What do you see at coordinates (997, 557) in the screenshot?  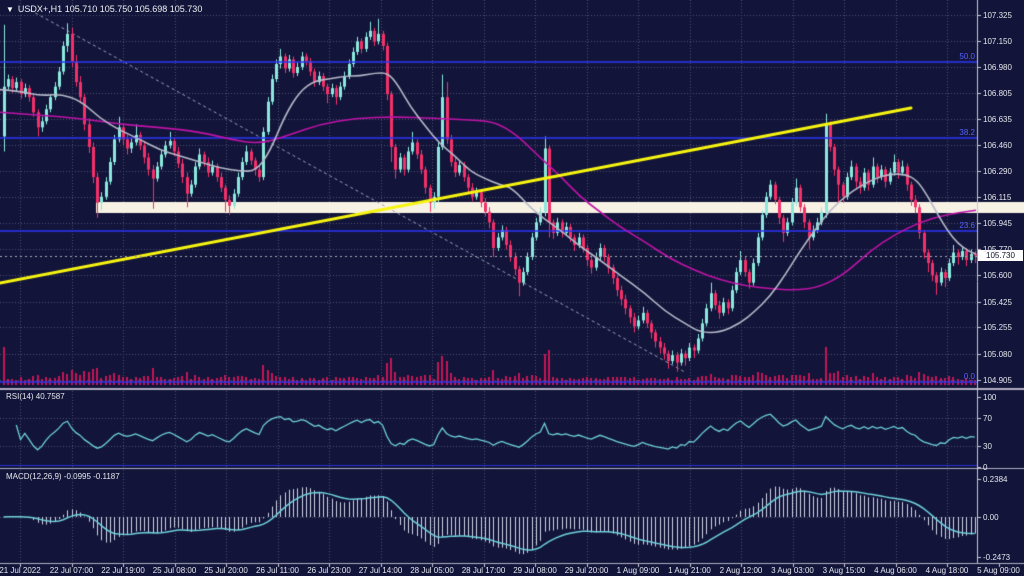 I see `macd-scale-tick: -0.2473` at bounding box center [997, 557].